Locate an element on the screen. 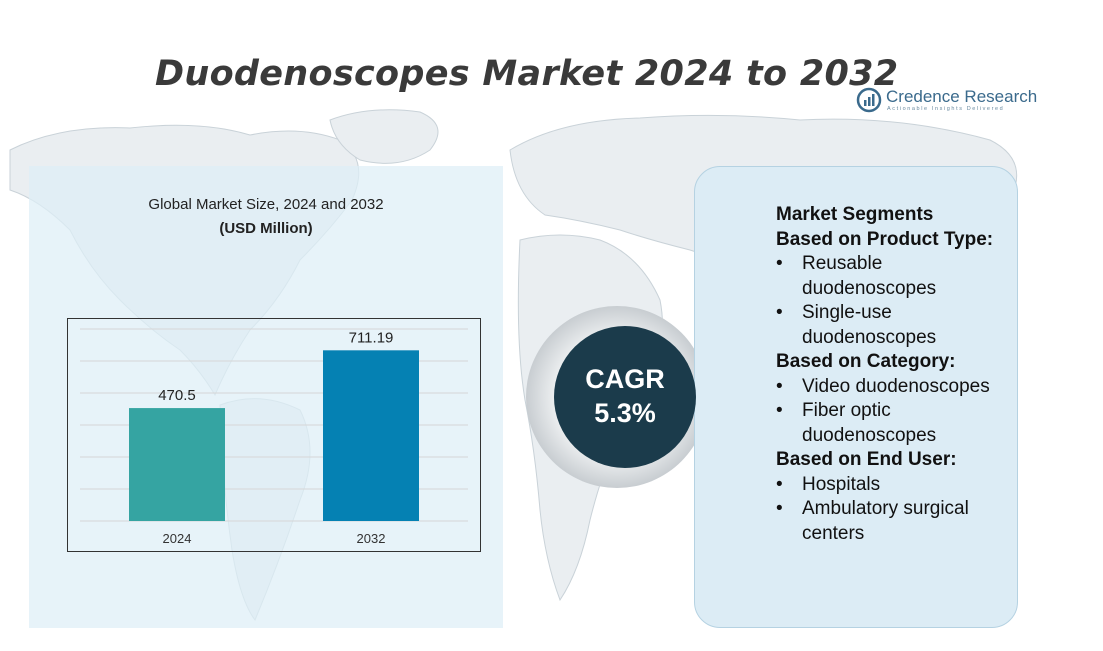  segment-item: • Single-use duodenoscopes is located at coordinates (896, 325).